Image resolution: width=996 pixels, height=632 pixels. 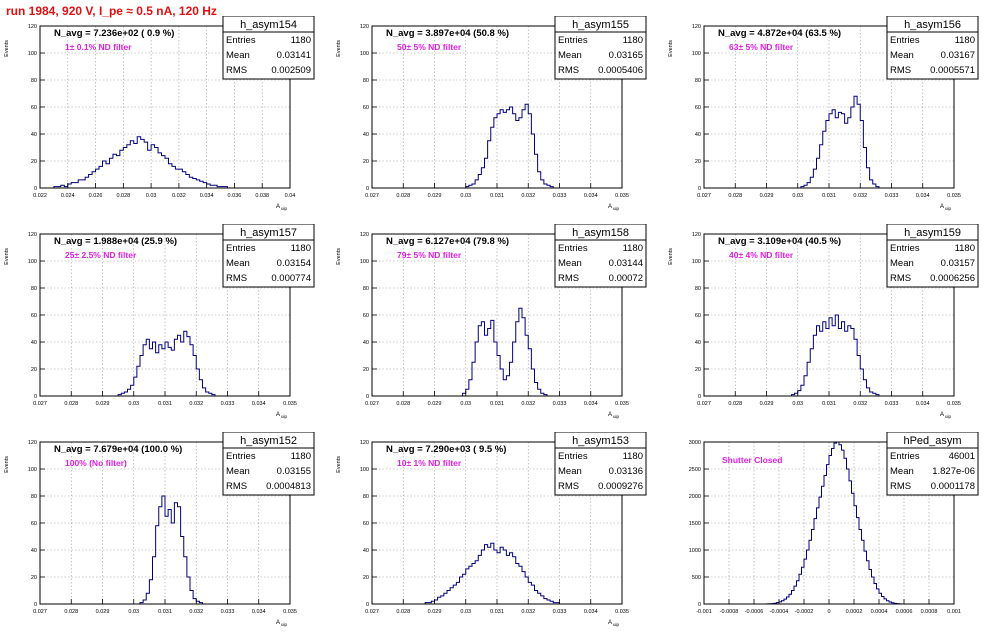 I want to click on stat-value: 0.0005406, so click(x=620, y=70).